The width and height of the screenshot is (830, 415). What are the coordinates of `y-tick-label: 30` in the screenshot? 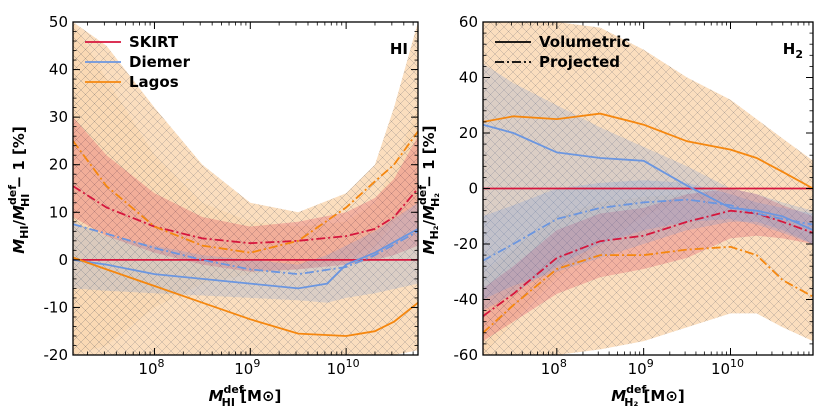 It's located at (58, 117).